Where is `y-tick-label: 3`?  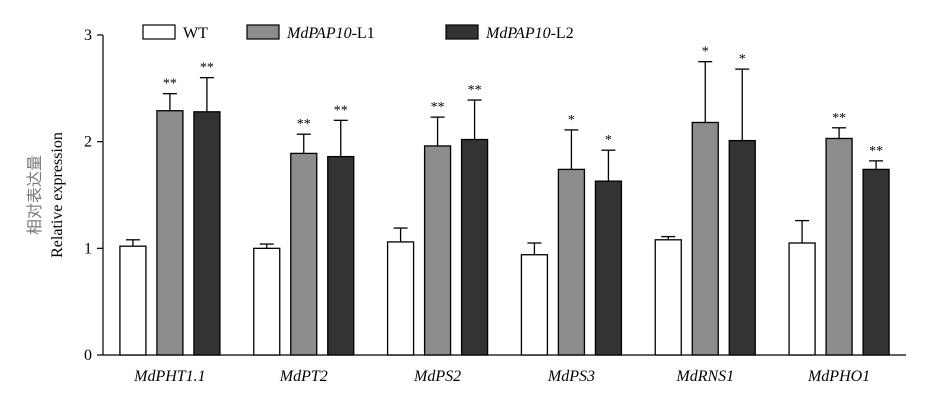
y-tick-label: 3 is located at coordinates (88, 35).